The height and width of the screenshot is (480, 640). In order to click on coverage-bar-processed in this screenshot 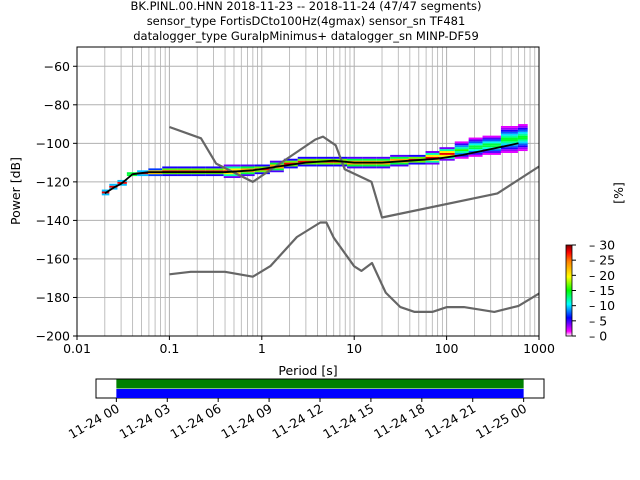, I will do `click(320, 393)`.